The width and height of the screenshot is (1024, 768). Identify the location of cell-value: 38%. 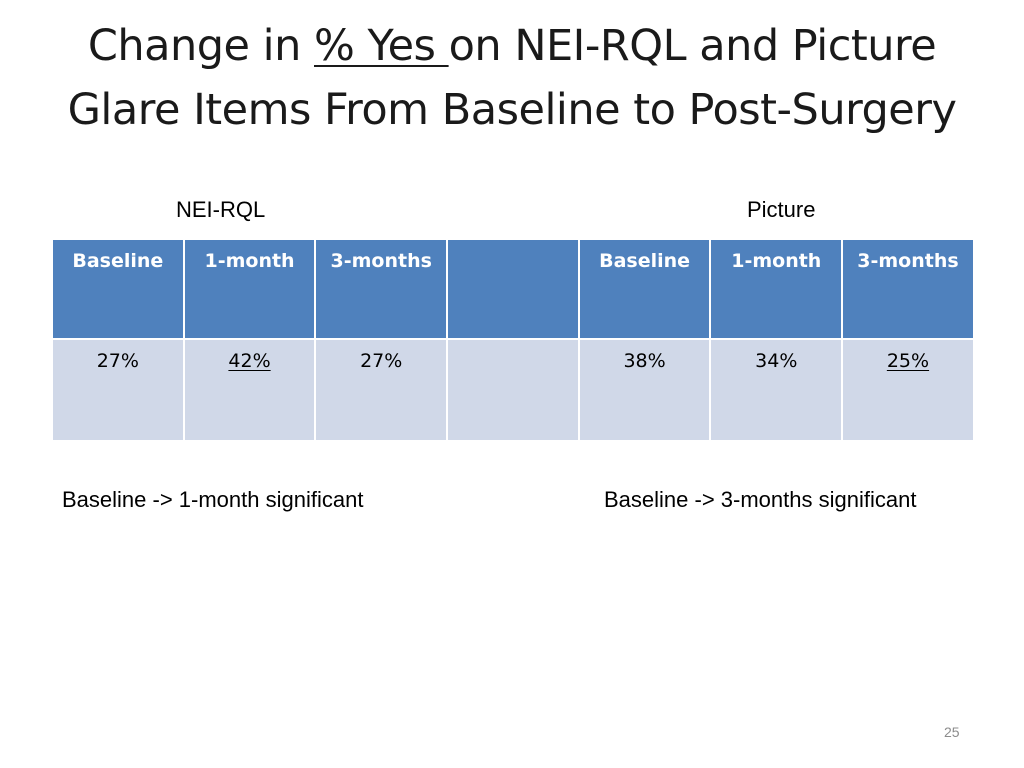
(644, 361).